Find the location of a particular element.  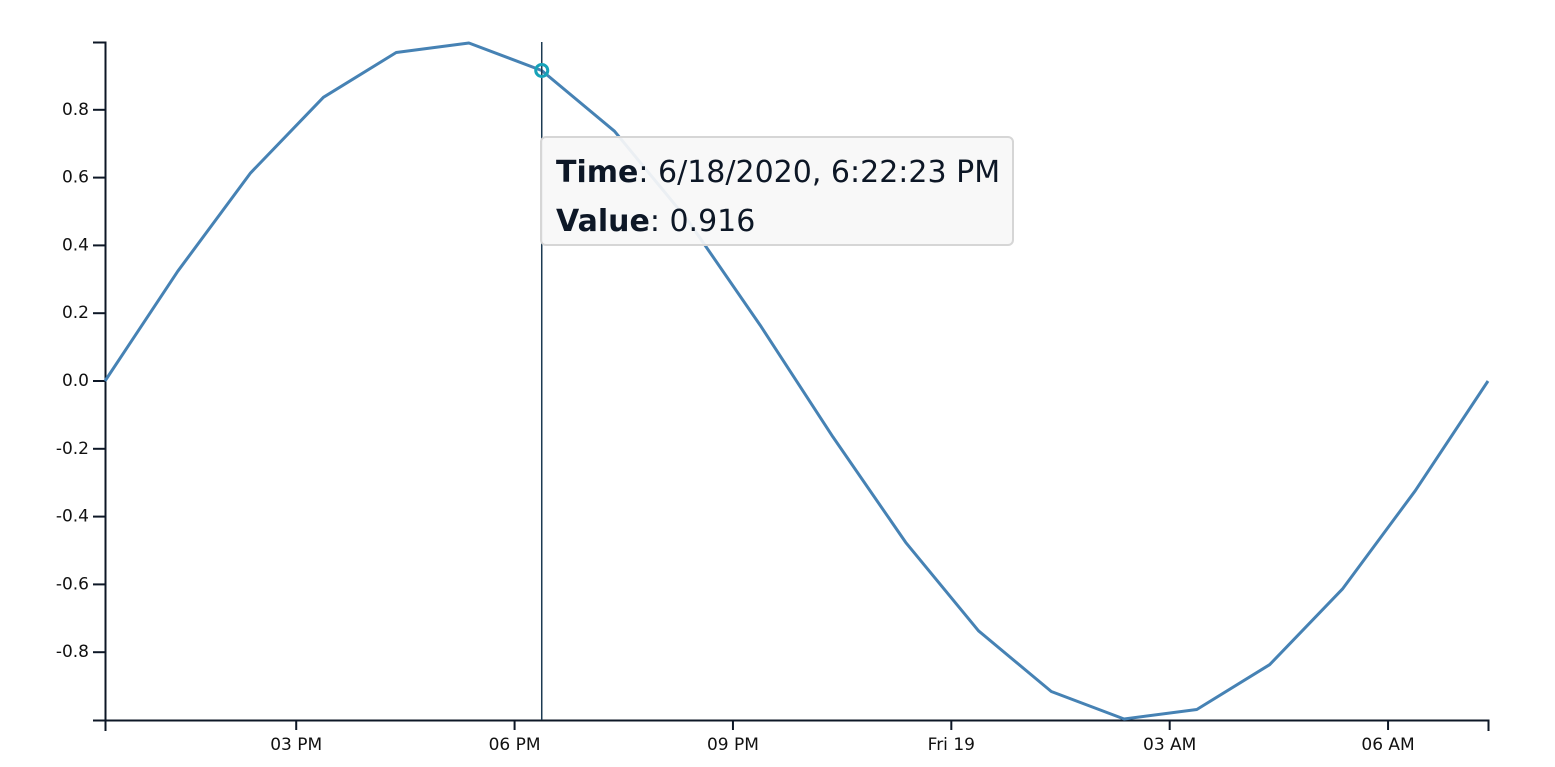

y-tick-label: 0.4 is located at coordinates (75, 245).